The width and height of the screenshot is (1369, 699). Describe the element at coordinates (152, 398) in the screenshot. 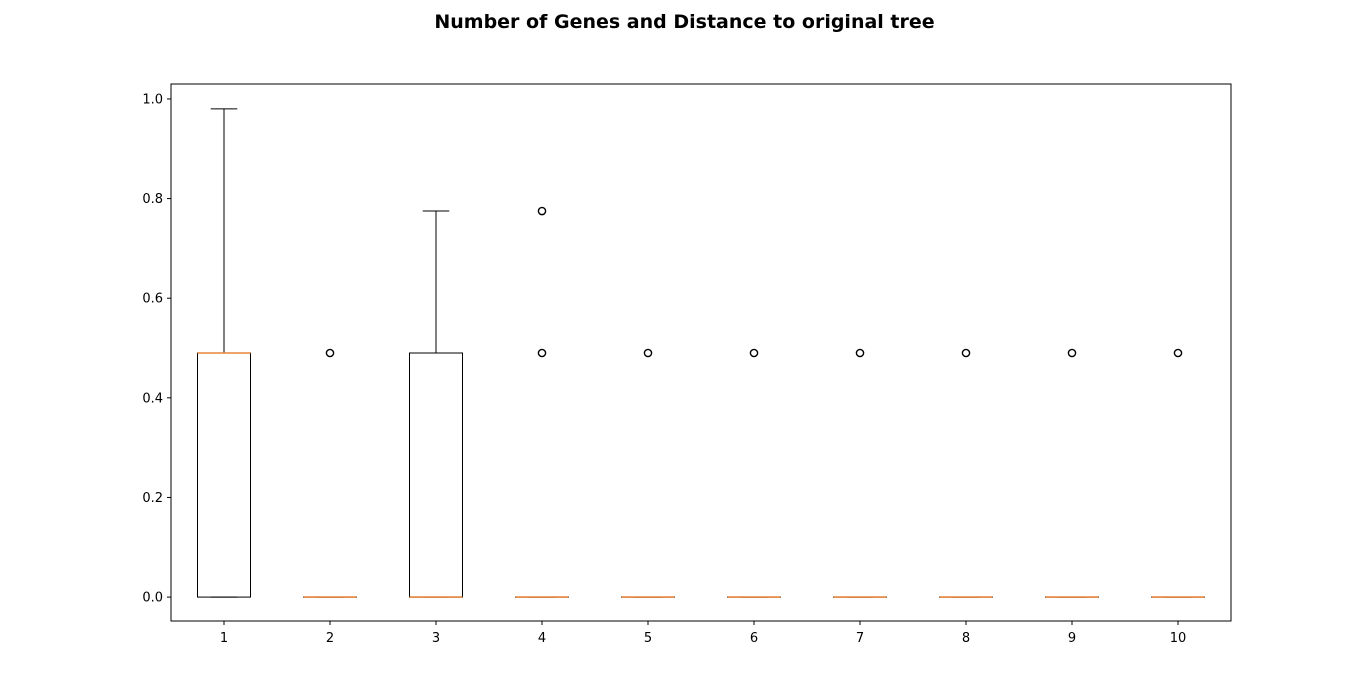

I see `y-tick-label: 0.4` at that location.